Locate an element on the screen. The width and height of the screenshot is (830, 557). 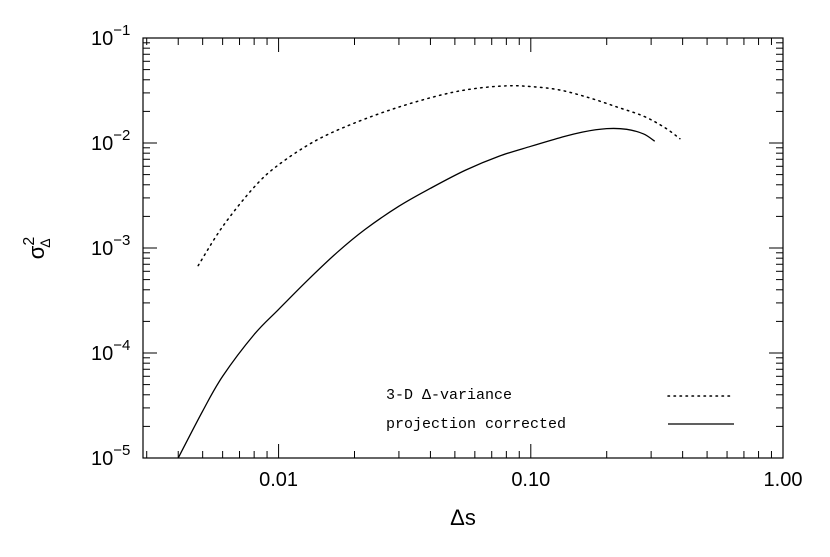
x-tick-label: 0.10 is located at coordinates (530, 480).